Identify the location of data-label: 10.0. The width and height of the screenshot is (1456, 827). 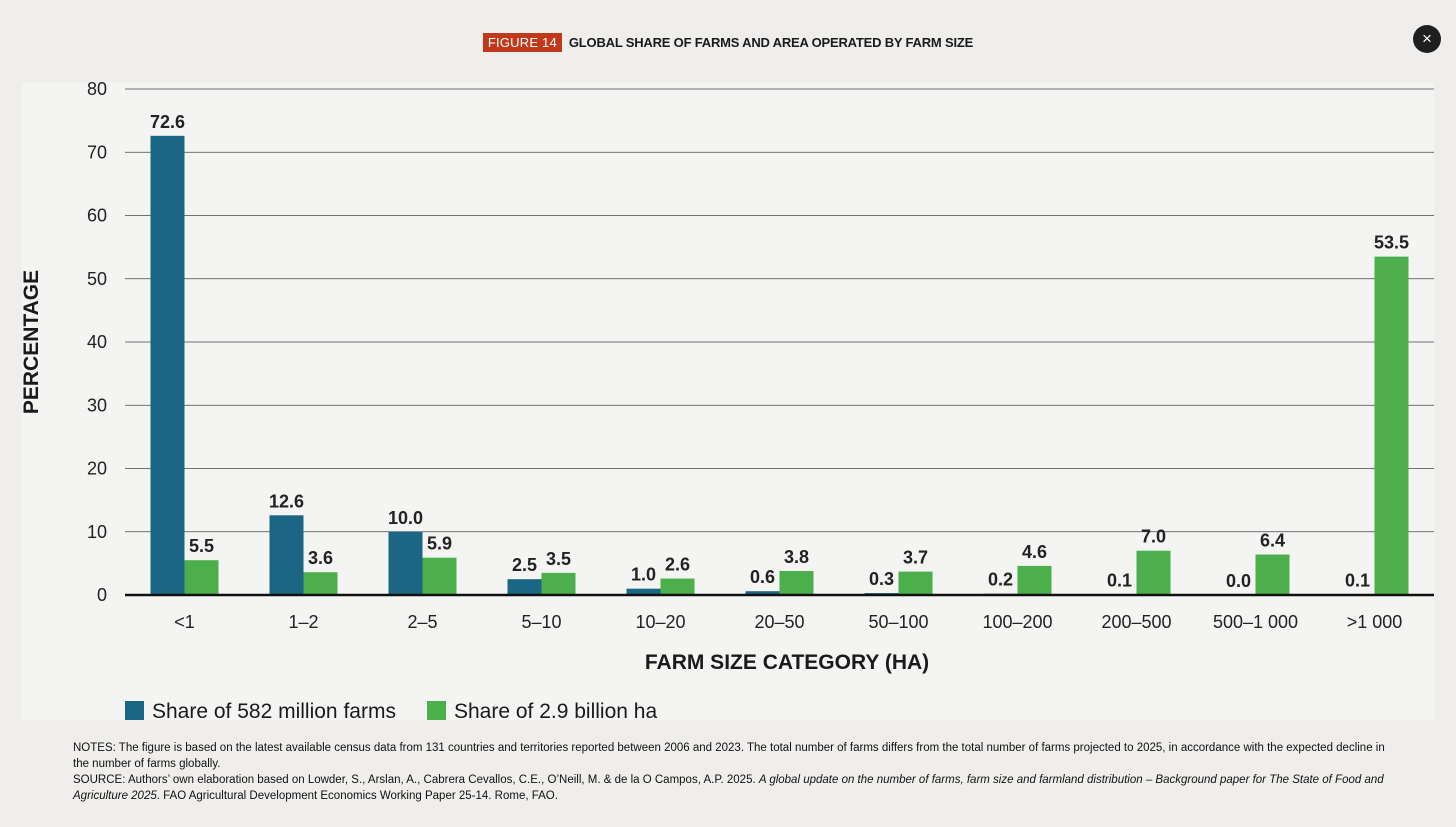
(405, 518).